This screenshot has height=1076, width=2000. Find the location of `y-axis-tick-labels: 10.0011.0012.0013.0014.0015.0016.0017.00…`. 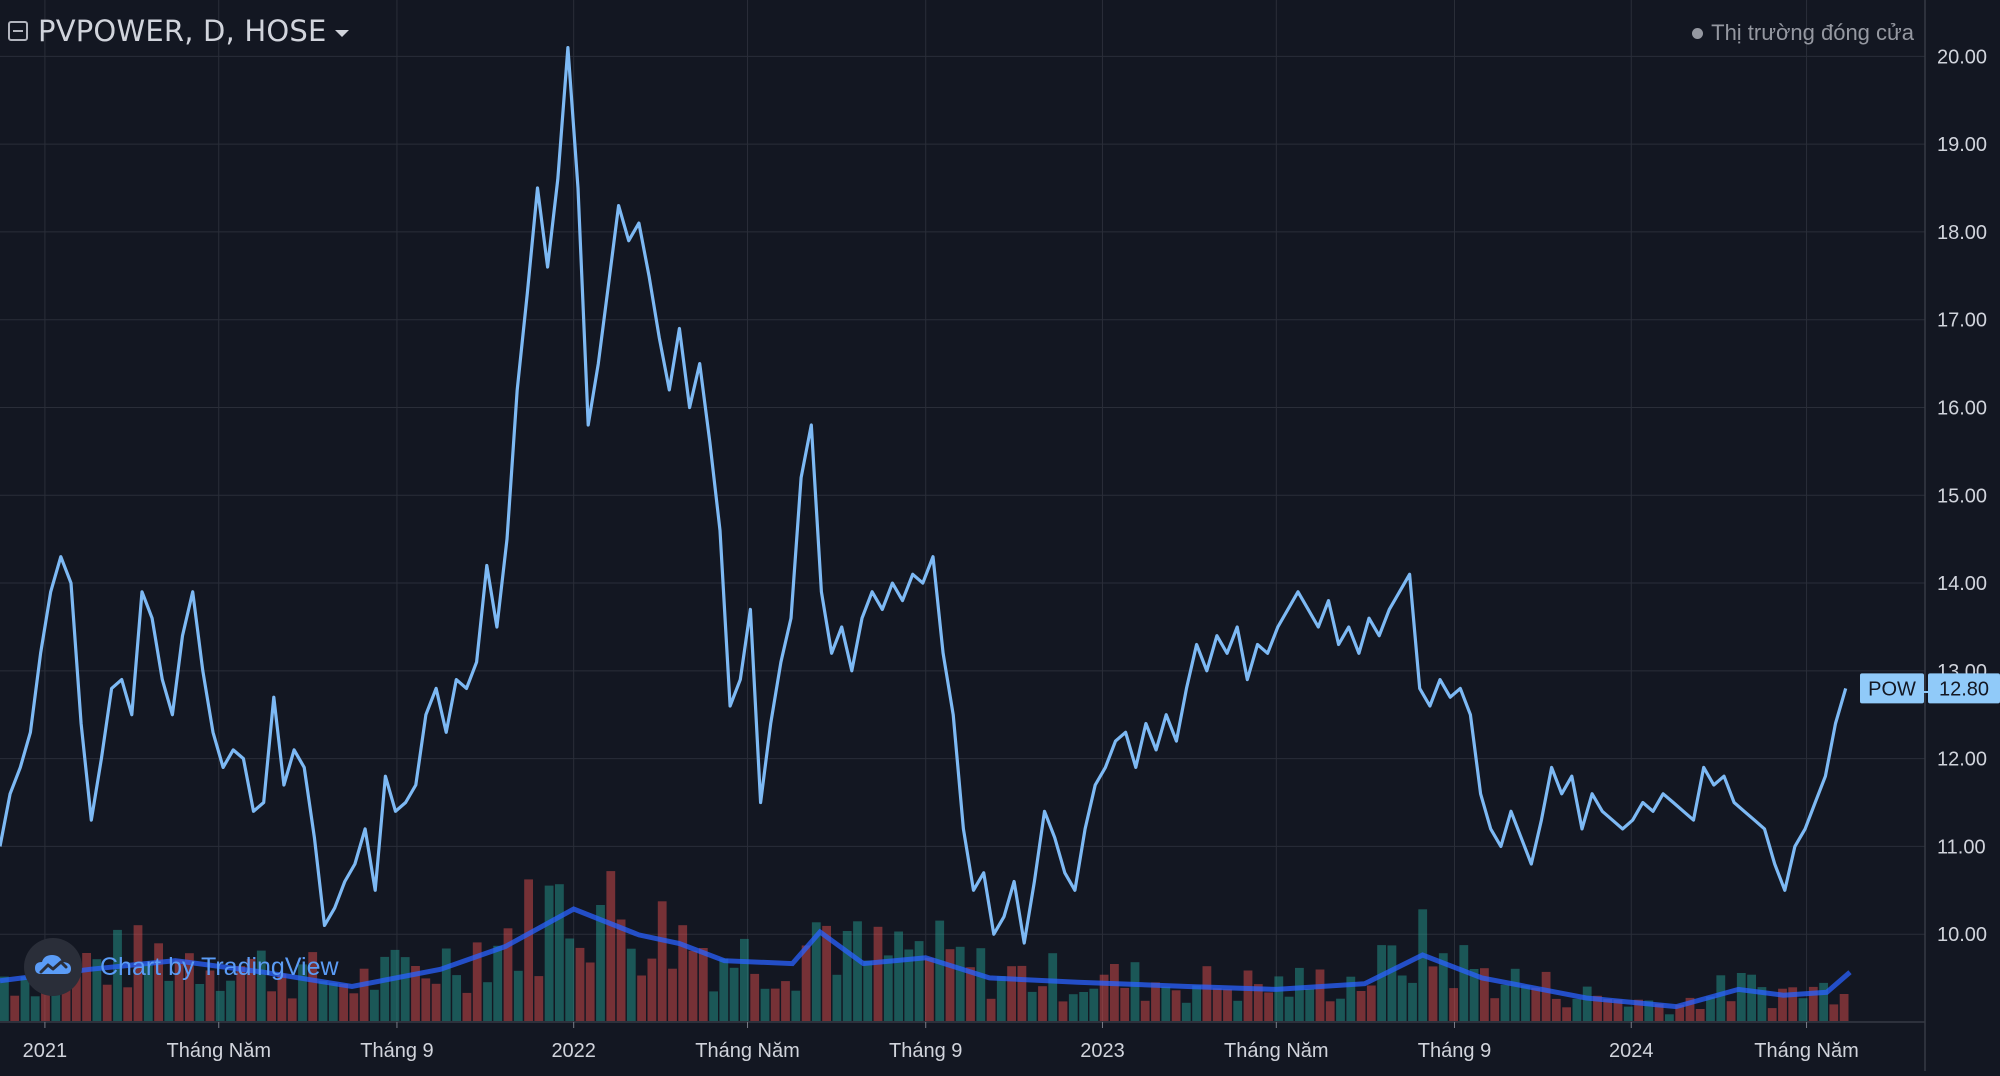

y-axis-tick-labels: 10.0011.0012.0013.0014.0015.0016.0017.00… is located at coordinates (1962, 496).